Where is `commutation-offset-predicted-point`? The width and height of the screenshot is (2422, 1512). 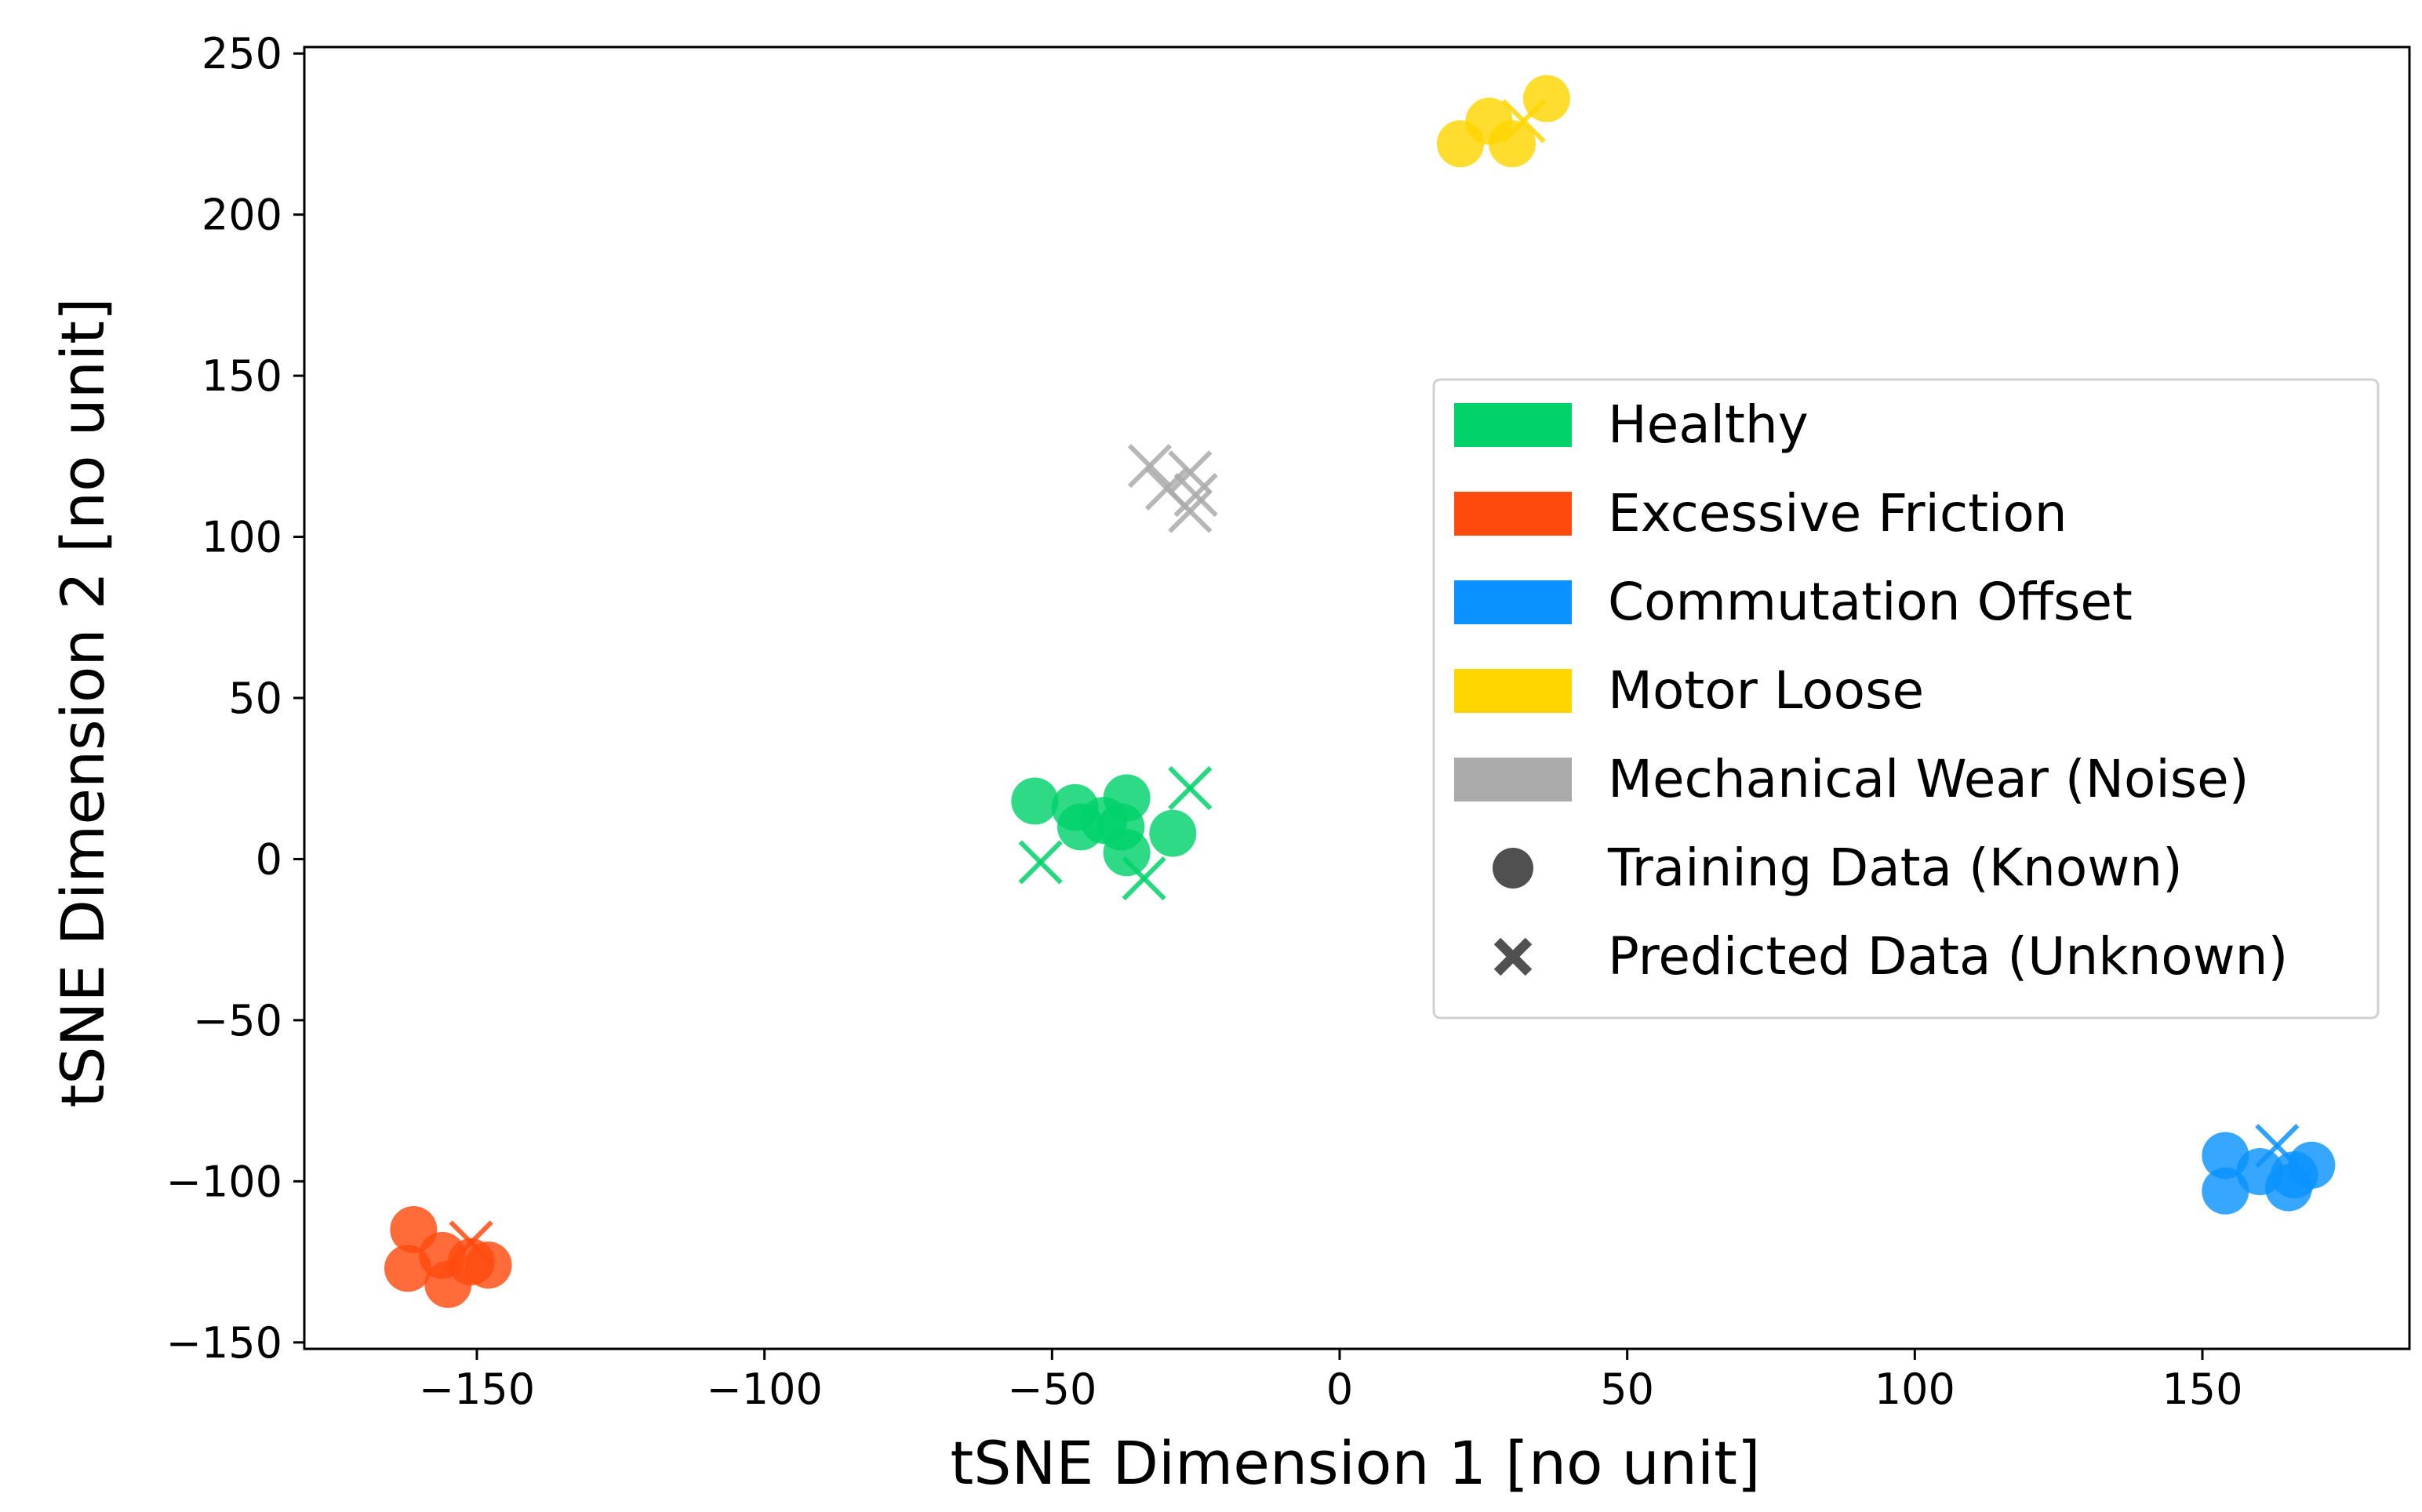 commutation-offset-predicted-point is located at coordinates (2277, 1146).